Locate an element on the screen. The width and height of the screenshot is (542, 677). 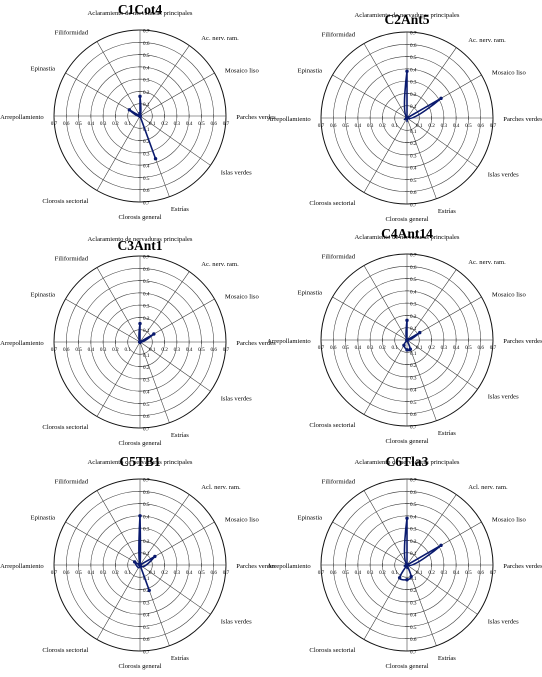
spoke-label: Acl. nerv. ram. is located at coordinates (488, 487).